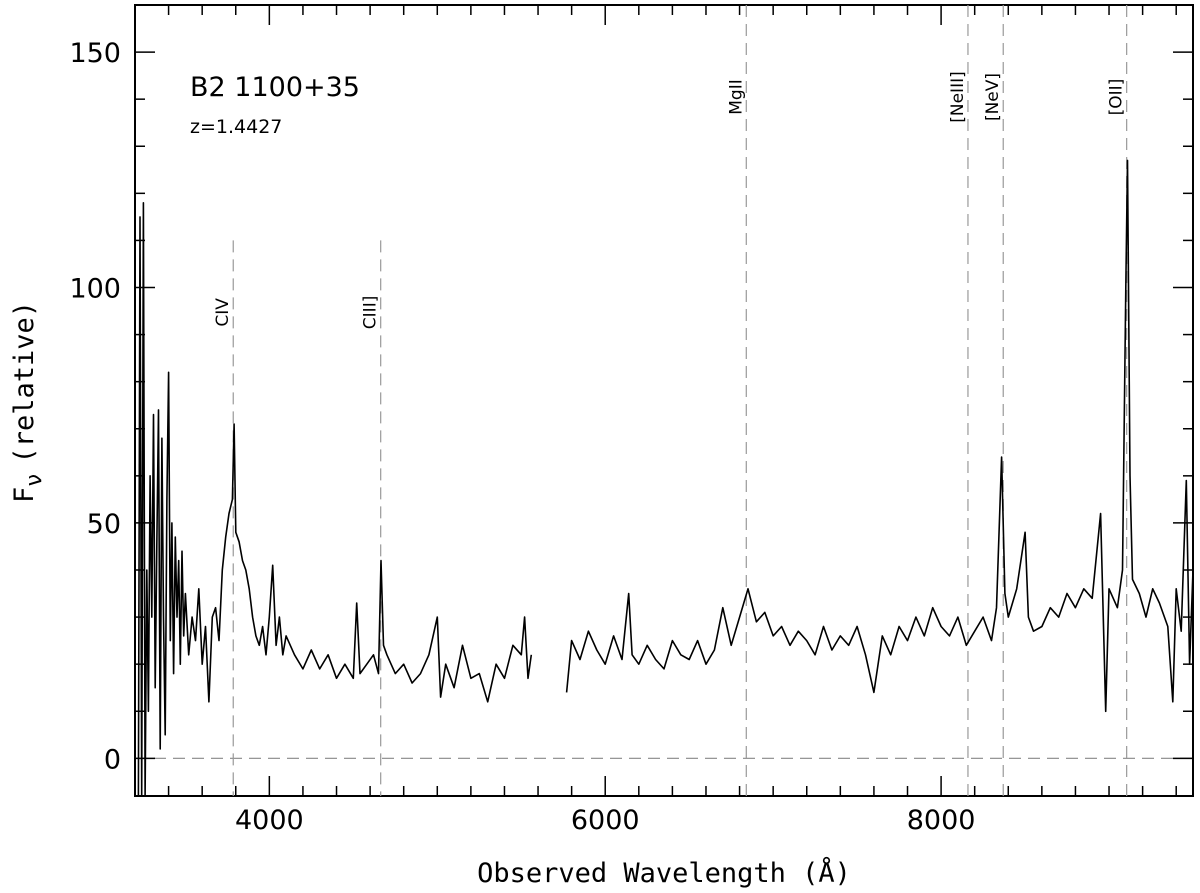 The width and height of the screenshot is (1200, 893). Describe the element at coordinates (275, 87) in the screenshot. I see `object-name: B2 1100+35` at that location.